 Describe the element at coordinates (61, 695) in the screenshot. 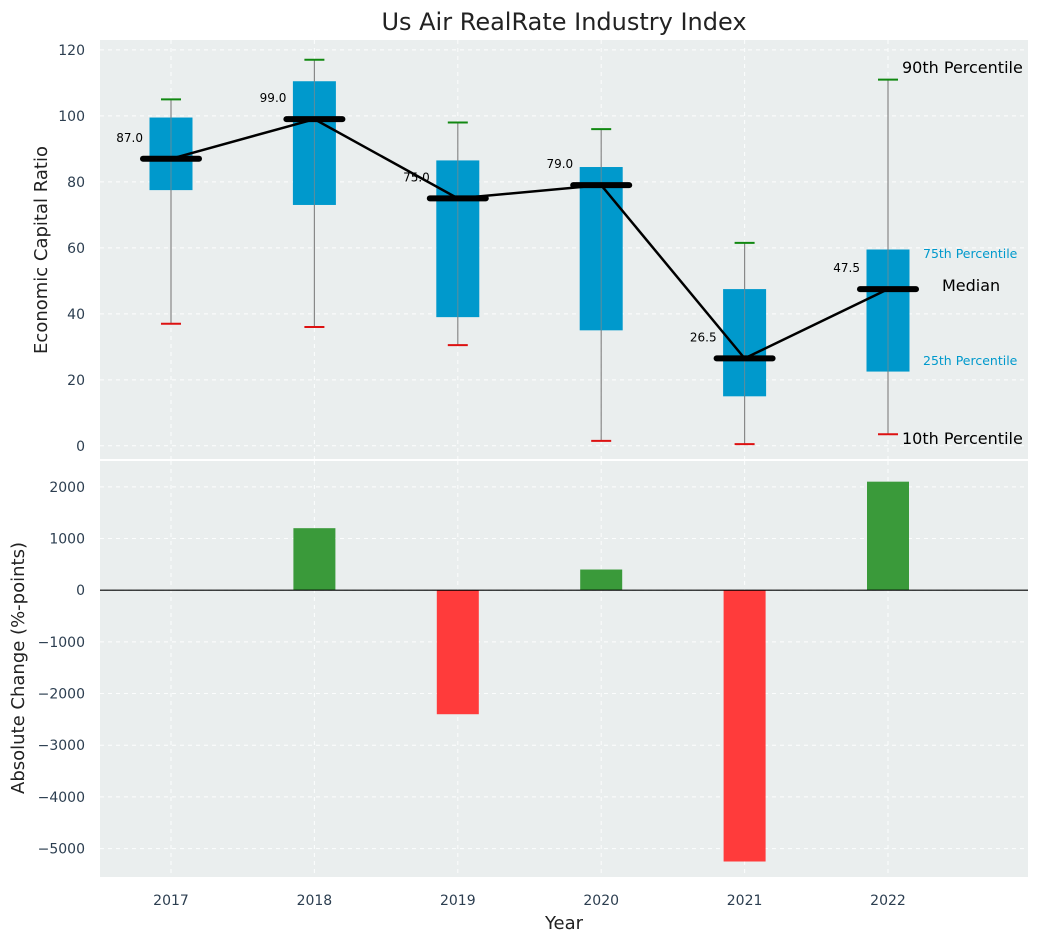

I see `bottom-y-tick-label: −2000` at that location.